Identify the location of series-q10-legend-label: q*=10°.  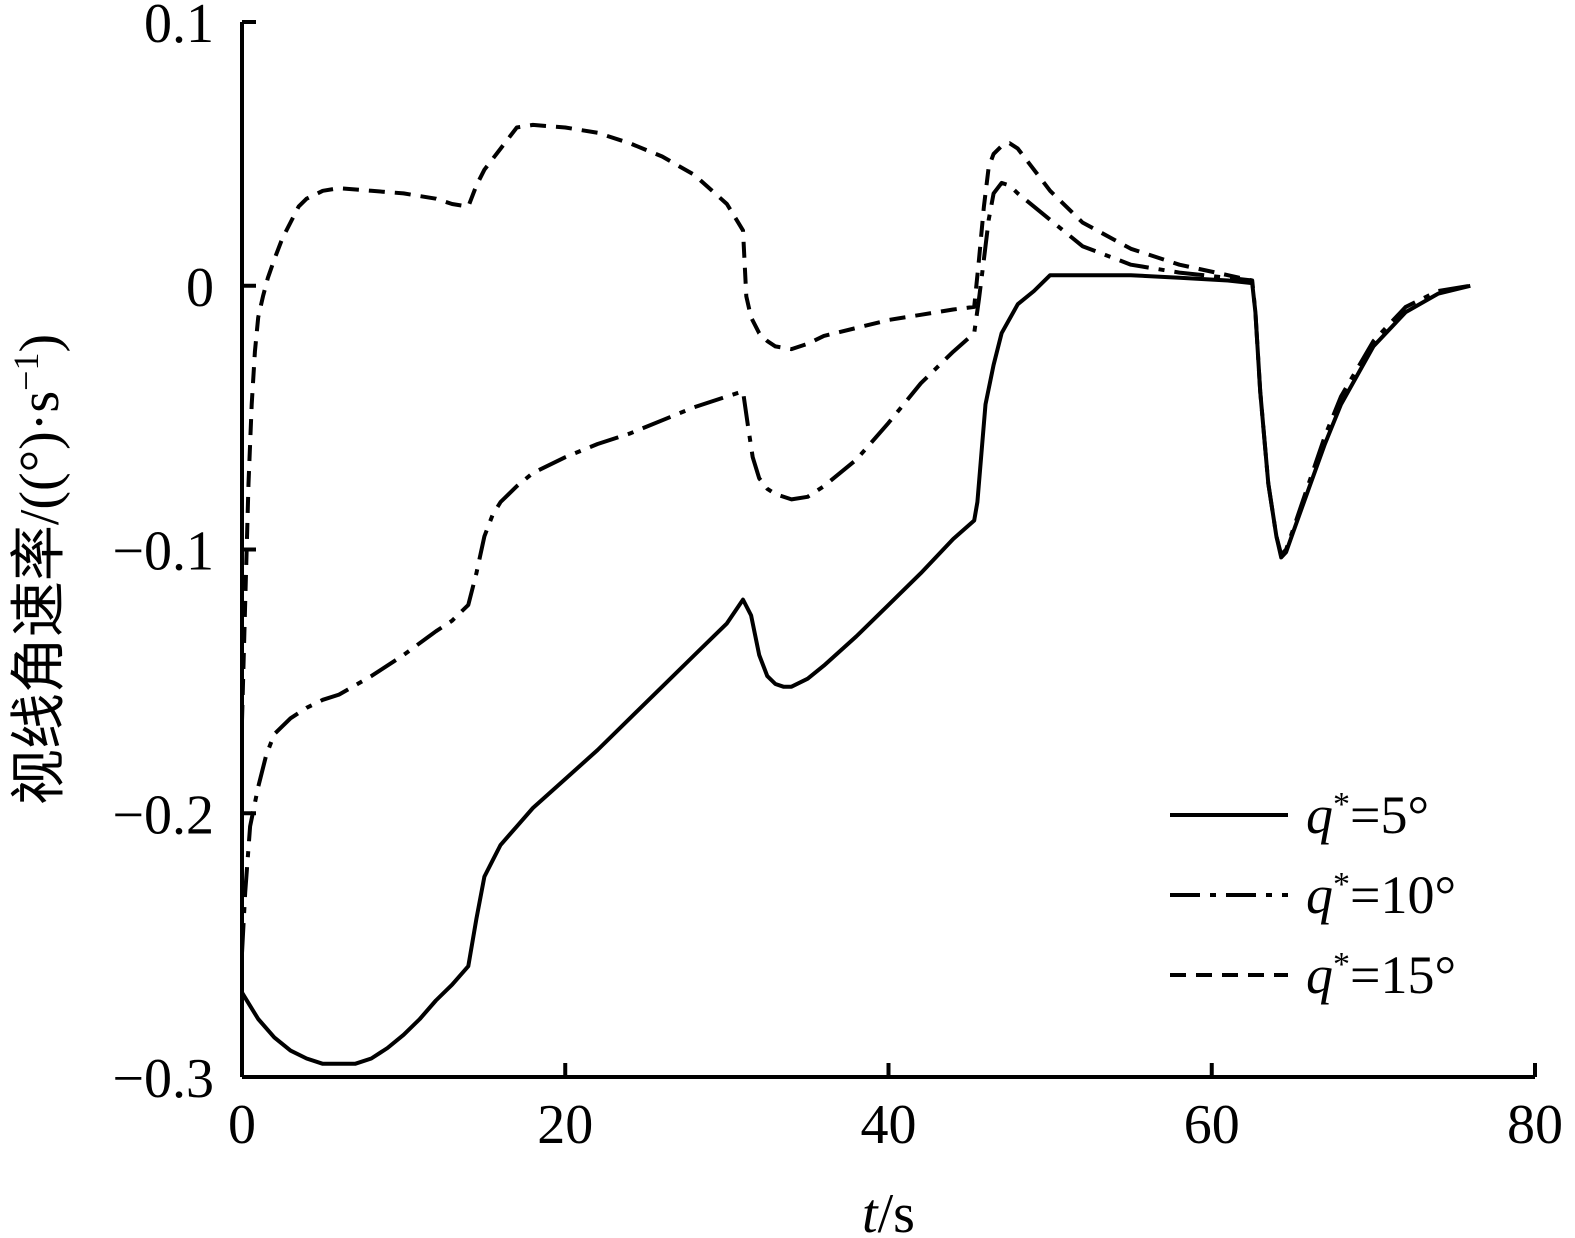
(1381, 895).